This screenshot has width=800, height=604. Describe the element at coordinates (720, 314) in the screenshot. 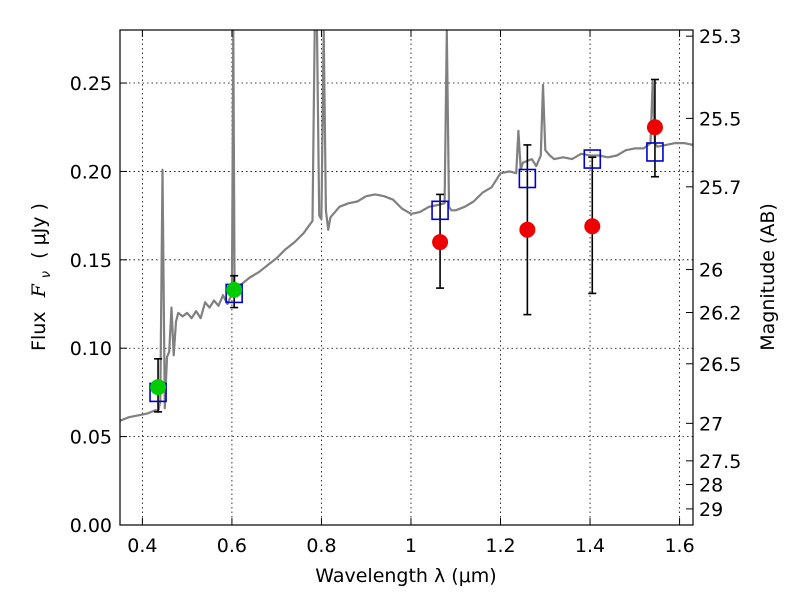

I see `y2-tick-label: 26.2` at that location.